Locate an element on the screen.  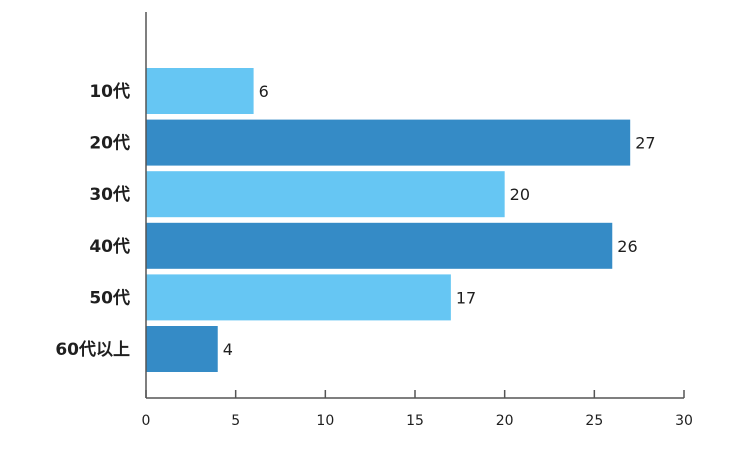
x-tick-label-5: 5 is located at coordinates (235, 421).